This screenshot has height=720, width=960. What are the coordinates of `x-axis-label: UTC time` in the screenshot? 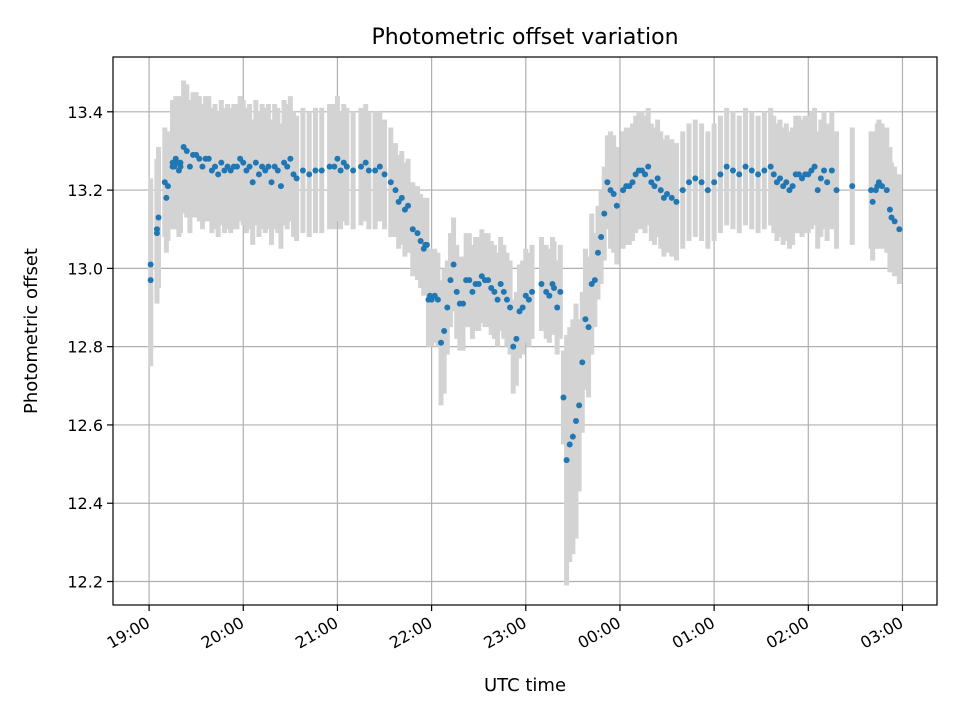 It's located at (525, 685).